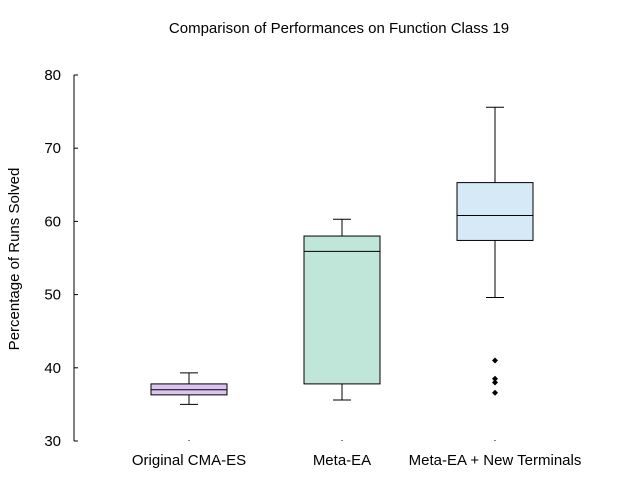 The image size is (640, 485). I want to click on y-tick-label: 70, so click(52, 148).